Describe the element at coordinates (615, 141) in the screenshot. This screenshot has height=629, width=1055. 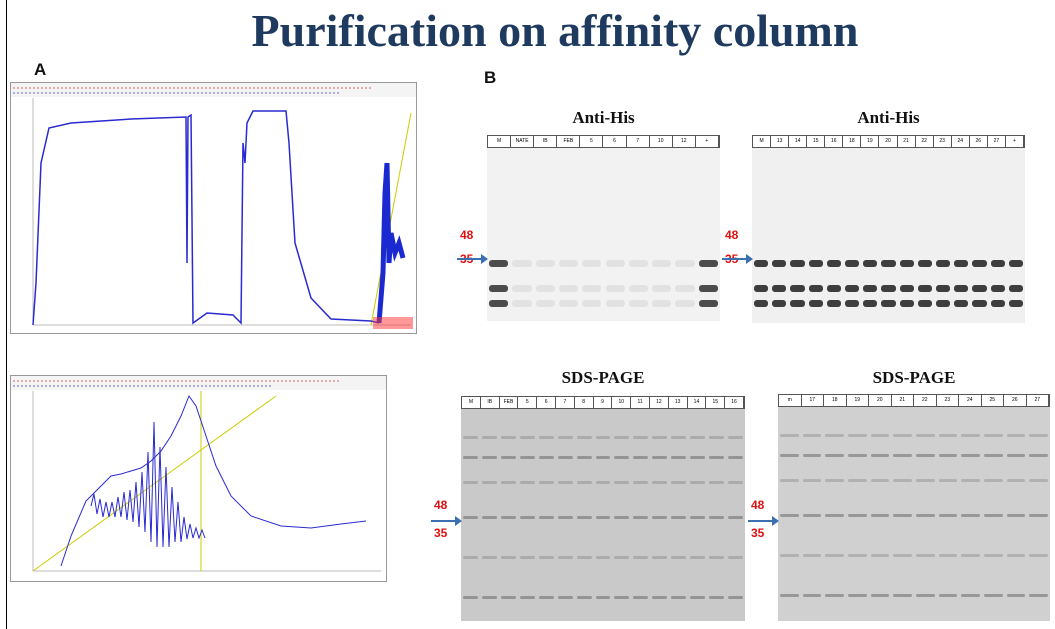
I see `lane-label: 6` at that location.